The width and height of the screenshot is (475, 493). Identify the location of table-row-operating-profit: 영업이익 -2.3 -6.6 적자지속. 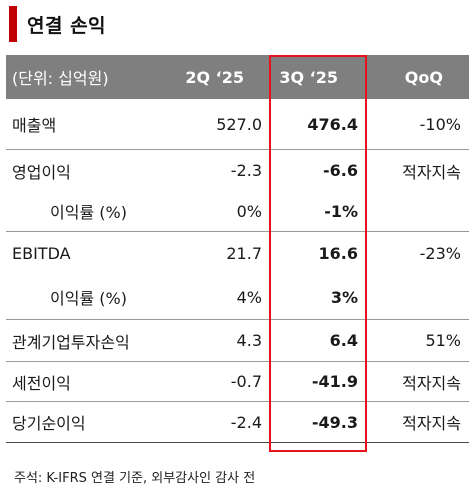
(237, 170).